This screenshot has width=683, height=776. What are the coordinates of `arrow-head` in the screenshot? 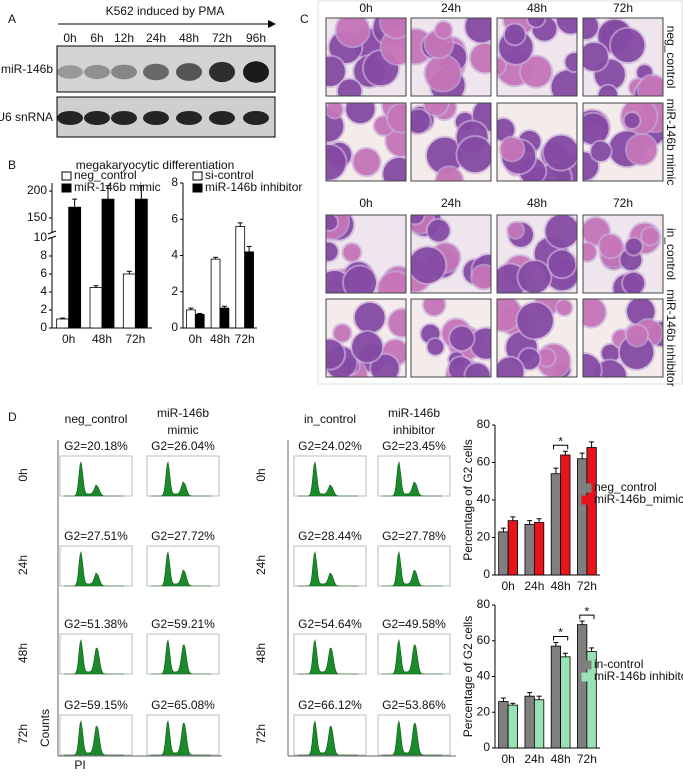 It's located at (272, 24).